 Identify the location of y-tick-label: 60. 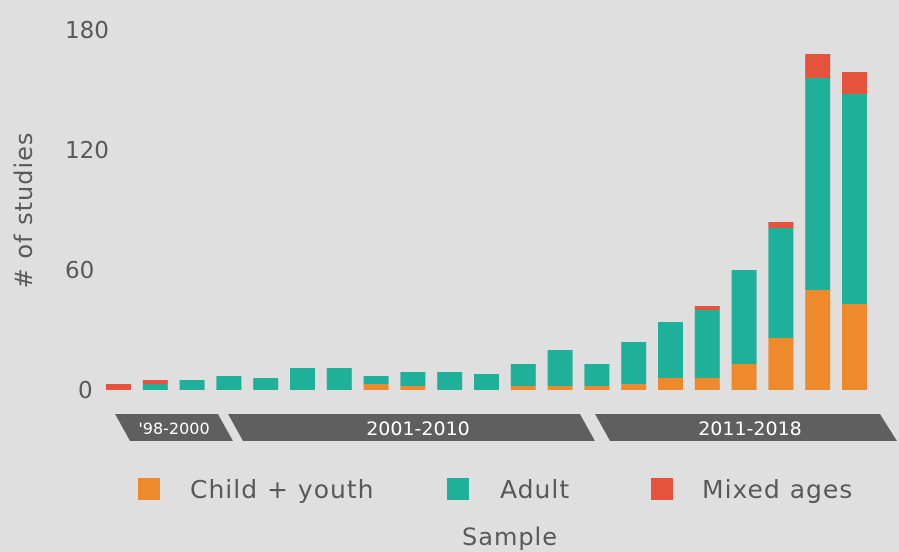
(79, 271).